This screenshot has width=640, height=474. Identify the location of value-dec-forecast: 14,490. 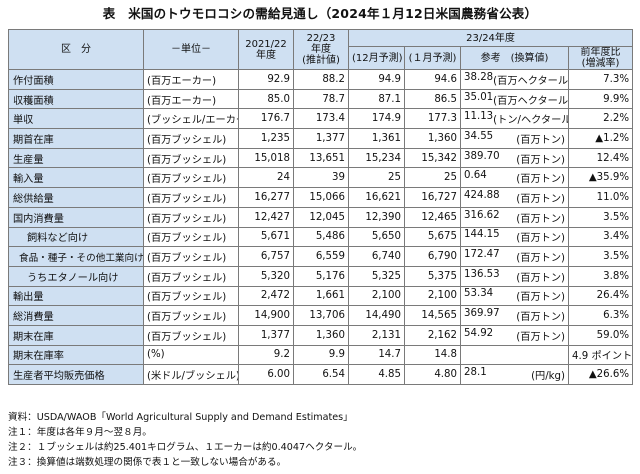
(376, 315).